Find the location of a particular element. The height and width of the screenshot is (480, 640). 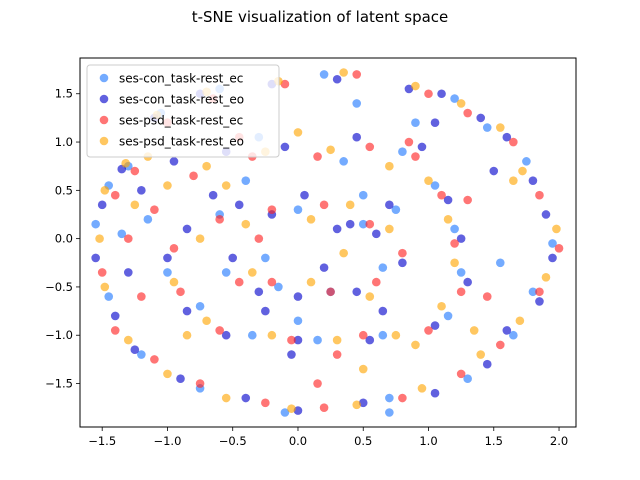

y-tick-label: 1.5 is located at coordinates (64, 94).